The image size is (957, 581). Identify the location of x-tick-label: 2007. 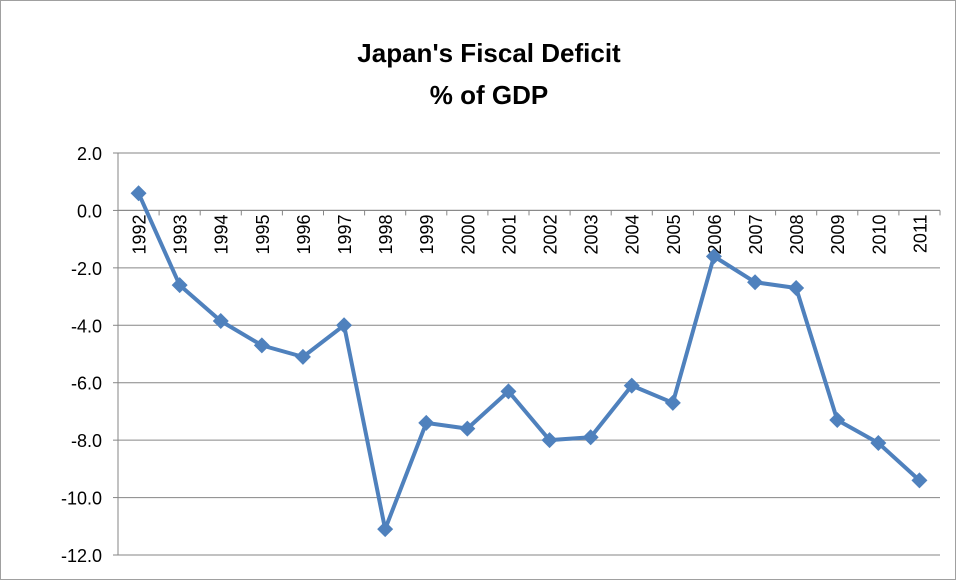
(756, 234).